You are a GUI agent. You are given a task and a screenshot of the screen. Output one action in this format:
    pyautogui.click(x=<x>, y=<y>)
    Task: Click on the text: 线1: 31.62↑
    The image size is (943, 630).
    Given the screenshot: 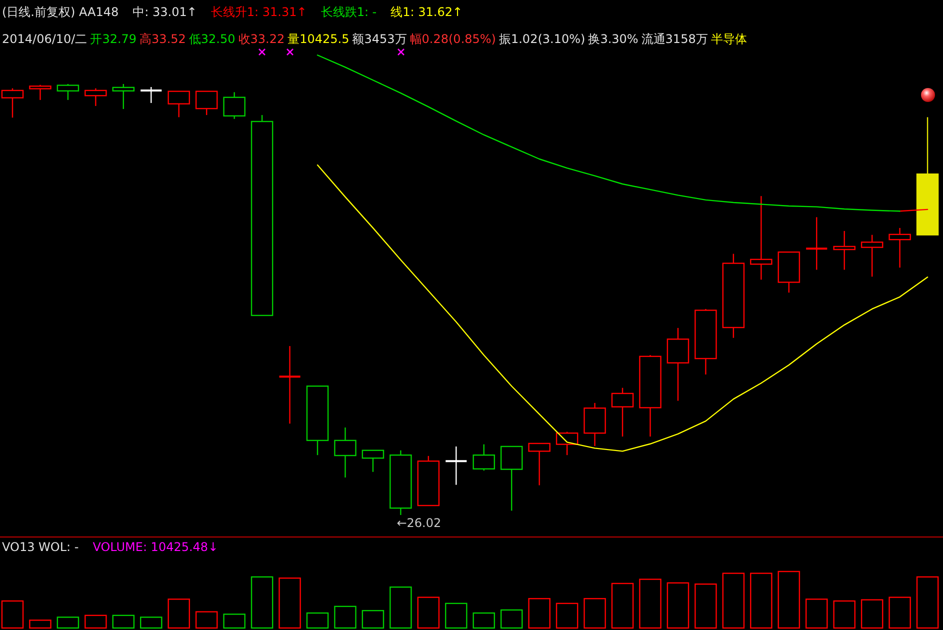 What is the action you would take?
    pyautogui.click(x=426, y=12)
    